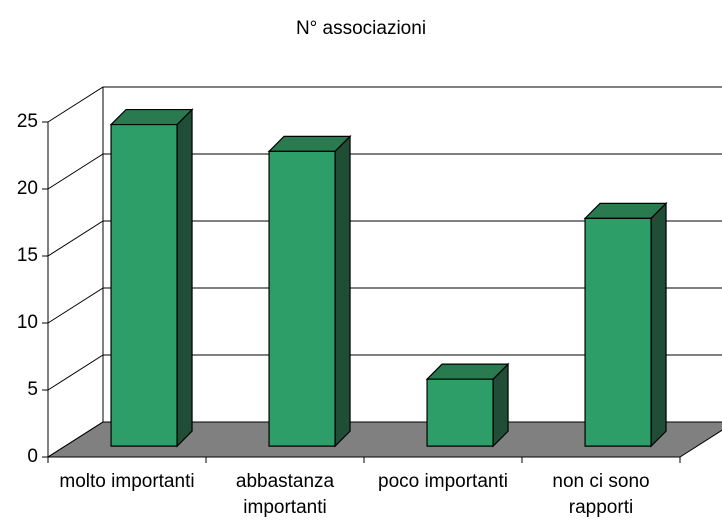 Image resolution: width=722 pixels, height=527 pixels. Describe the element at coordinates (443, 481) in the screenshot. I see `x-tick-label: poco importanti` at that location.